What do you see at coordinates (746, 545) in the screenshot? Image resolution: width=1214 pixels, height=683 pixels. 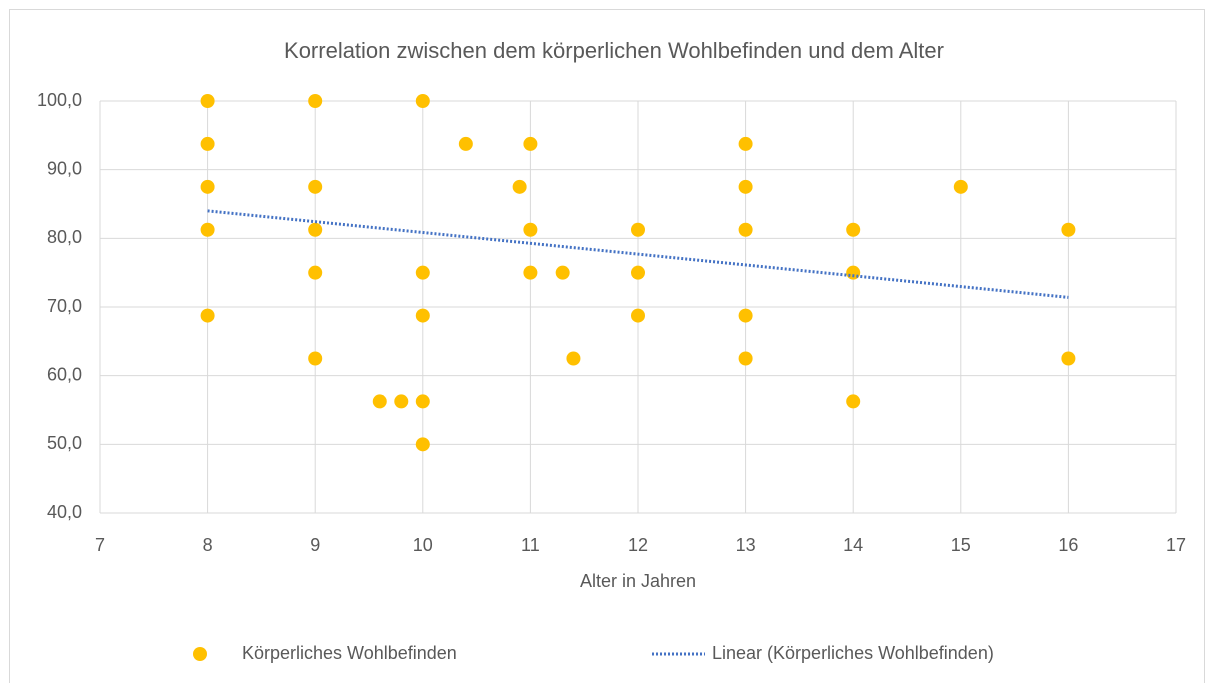 I see `x-tick-label: 13` at bounding box center [746, 545].